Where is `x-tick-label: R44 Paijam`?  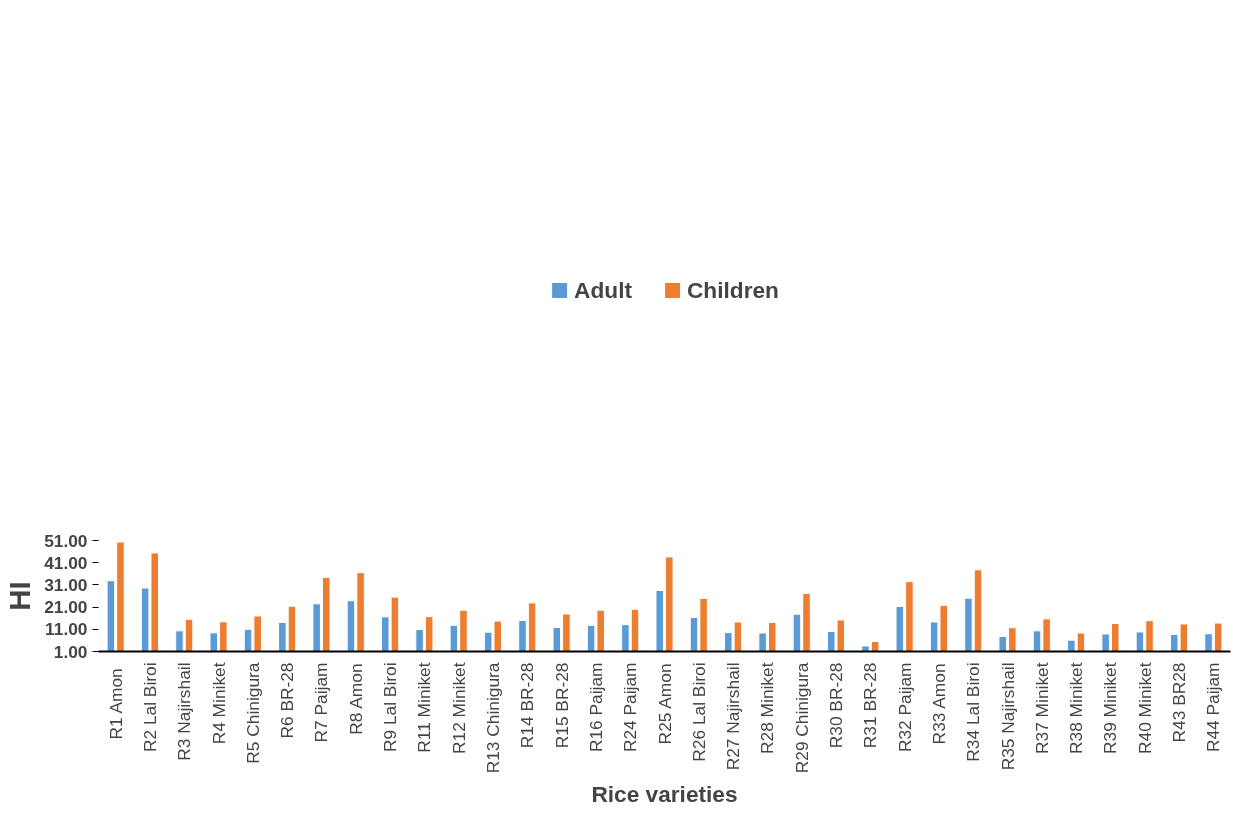
x-tick-label: R44 Paijam is located at coordinates (1213, 707).